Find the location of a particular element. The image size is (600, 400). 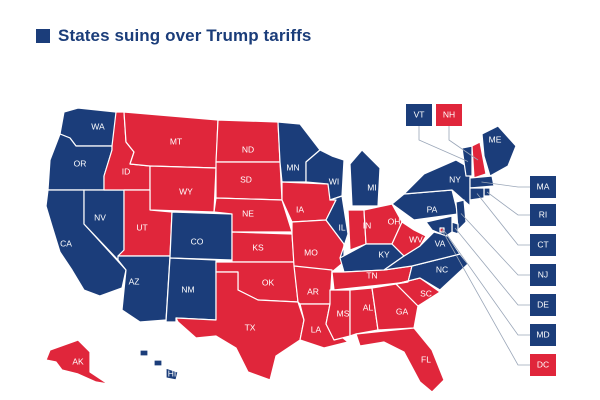

leader-line-ri is located at coordinates (508, 203).